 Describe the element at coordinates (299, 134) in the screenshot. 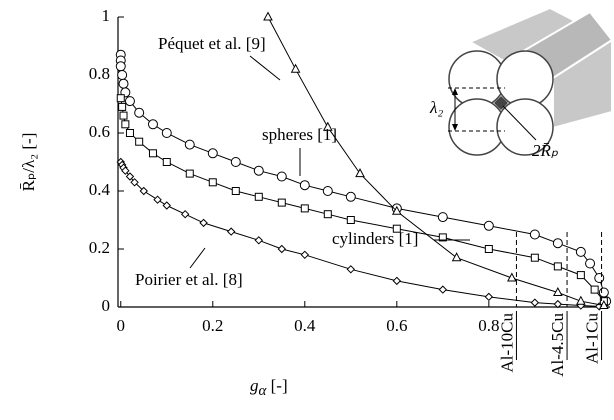

I see `series-label: spheres [1]` at that location.